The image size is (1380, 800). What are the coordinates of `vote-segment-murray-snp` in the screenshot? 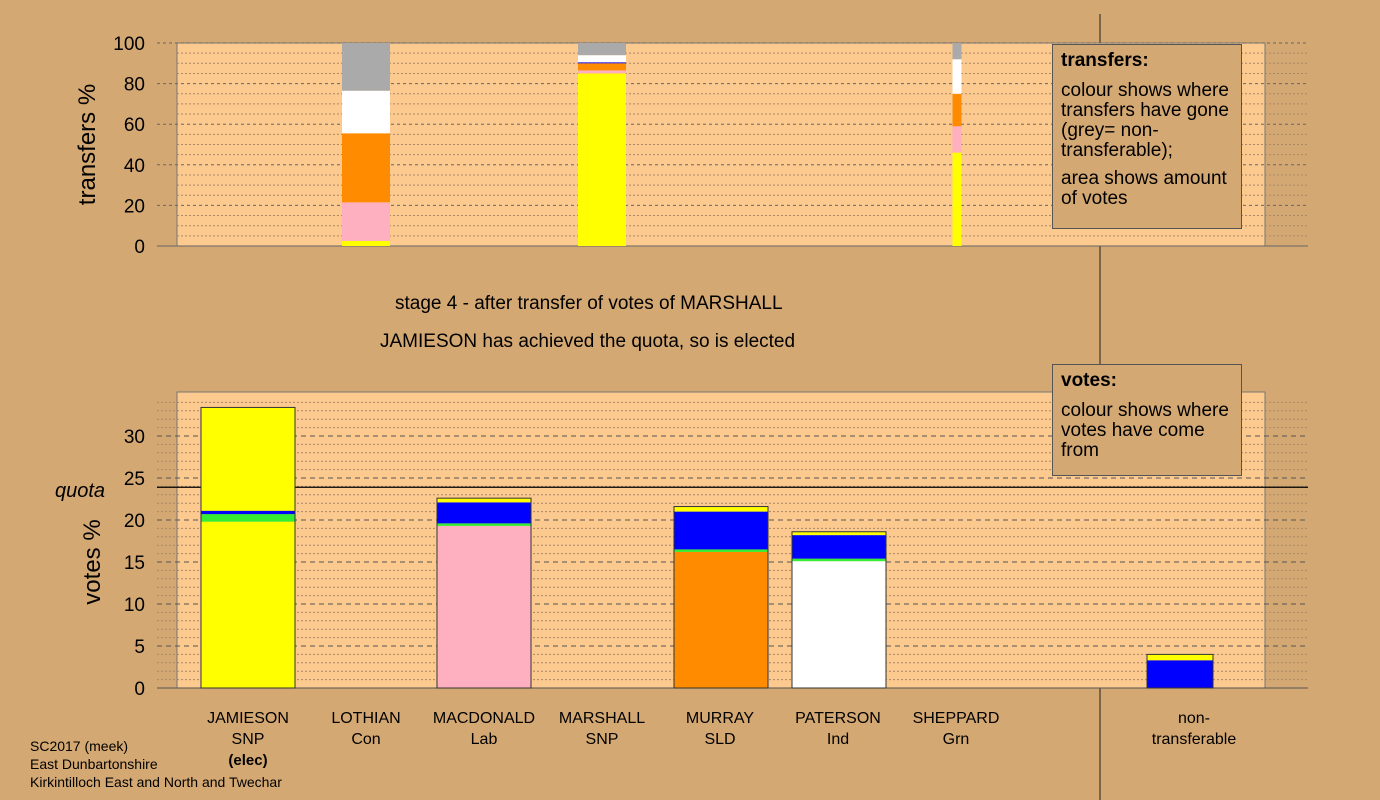 It's located at (721, 509).